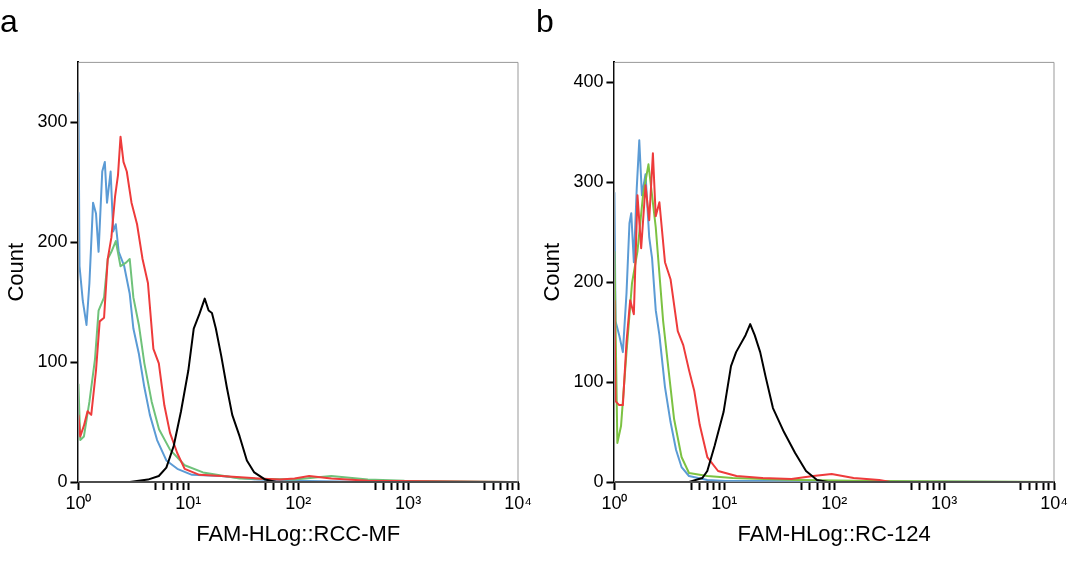 The width and height of the screenshot is (1072, 562). Describe the element at coordinates (9, 21) in the screenshot. I see `chart-title: a` at that location.